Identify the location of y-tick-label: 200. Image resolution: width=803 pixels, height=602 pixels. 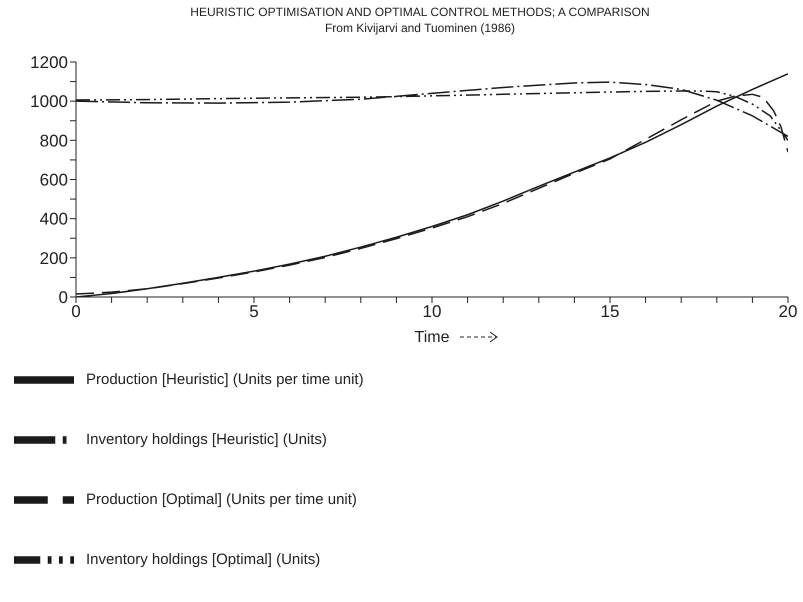
(54, 258).